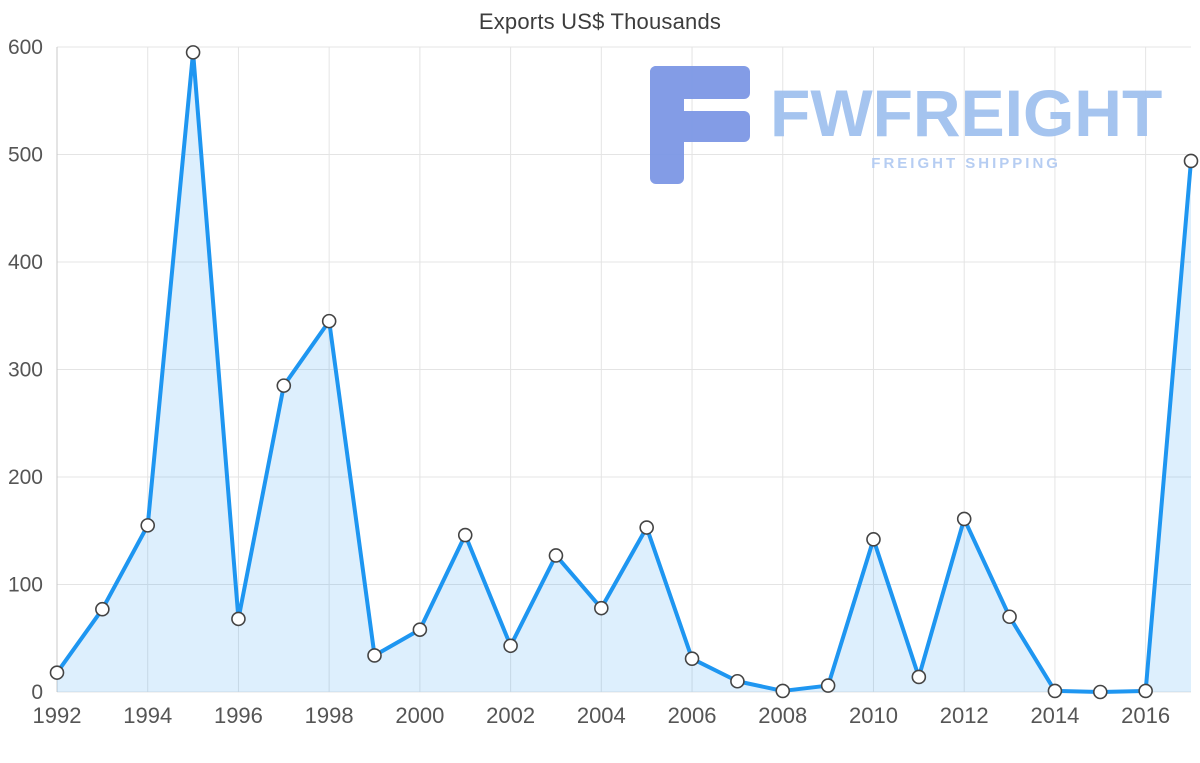 This screenshot has height=763, width=1200. I want to click on y-axis-tick-label: 400, so click(25, 262).